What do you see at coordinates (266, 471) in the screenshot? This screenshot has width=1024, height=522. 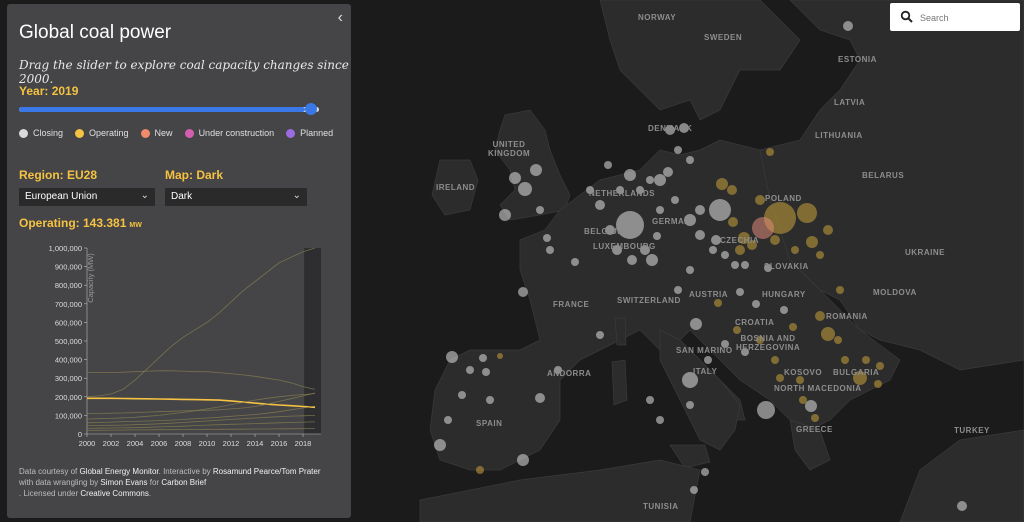 I see `credit-link-authors: Rosamund Pearce/Tom Prater` at bounding box center [266, 471].